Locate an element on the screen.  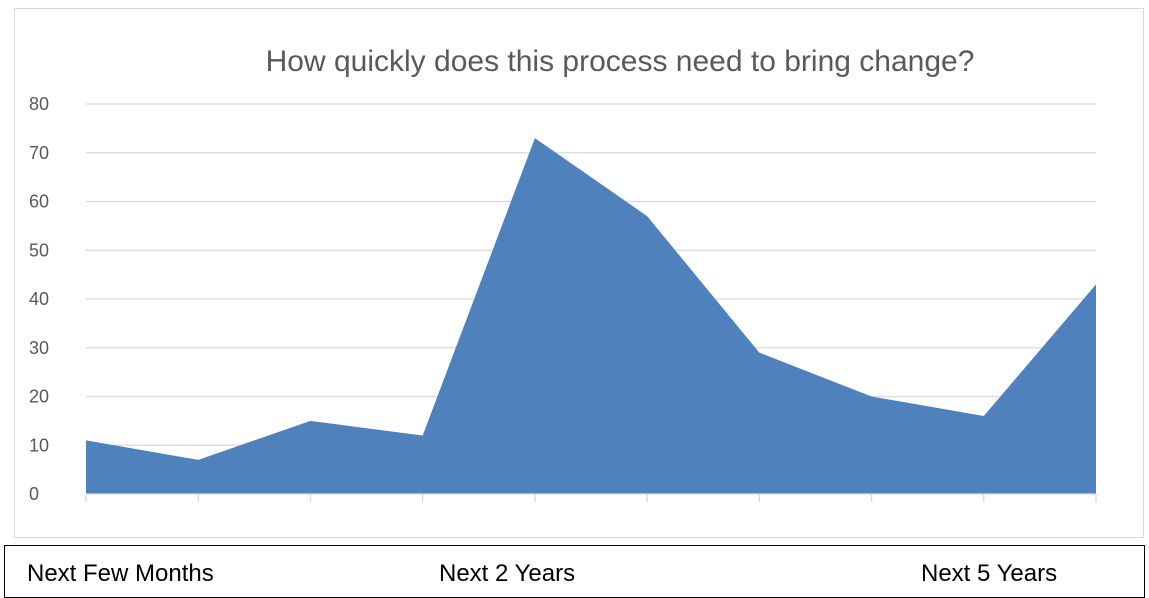
y-tick-label: 20 is located at coordinates (39, 397).